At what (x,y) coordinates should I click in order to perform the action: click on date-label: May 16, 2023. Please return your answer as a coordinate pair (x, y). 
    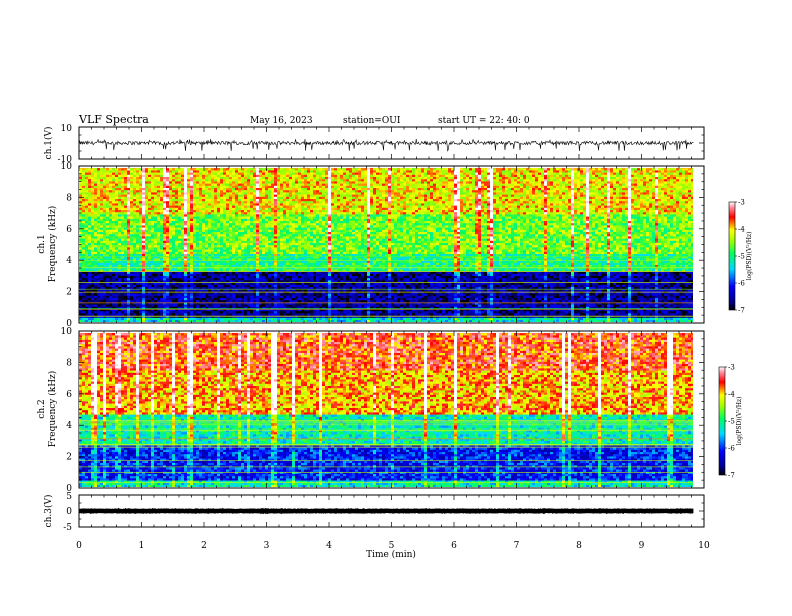
    Looking at the image, I should click on (281, 121).